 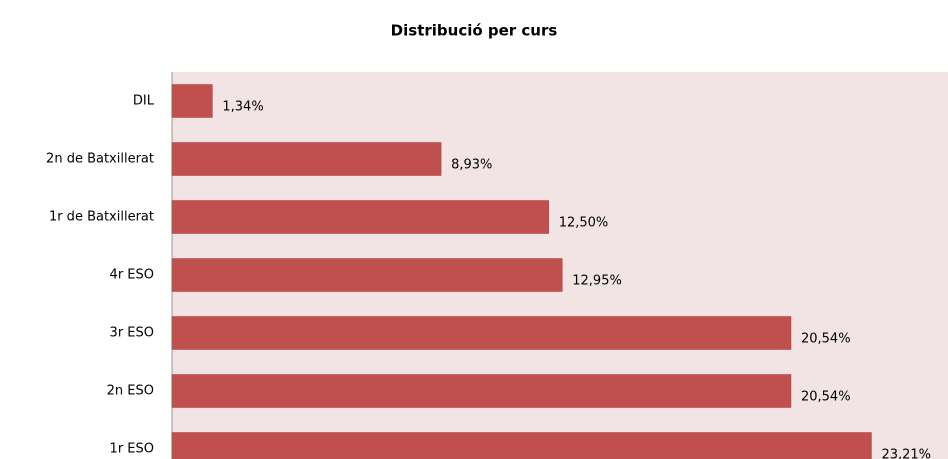 What do you see at coordinates (130, 391) in the screenshot?
I see `y-tick-label: 2n ESO` at bounding box center [130, 391].